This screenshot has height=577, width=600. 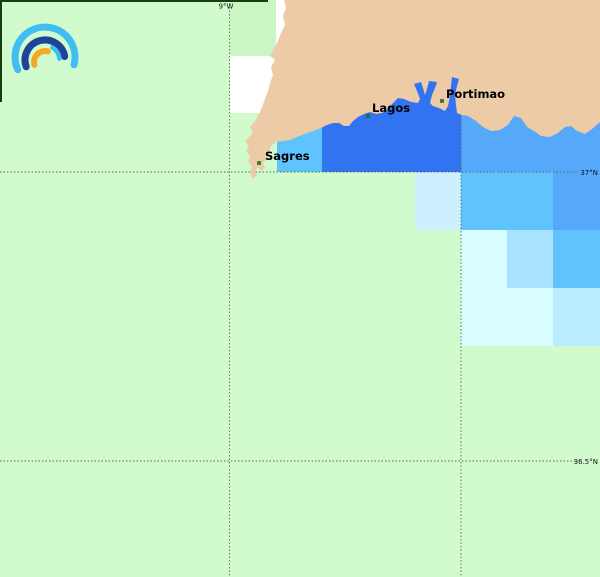 What do you see at coordinates (586, 462) in the screenshot?
I see `parallel-36-5n-label: 36.5°N` at bounding box center [586, 462].